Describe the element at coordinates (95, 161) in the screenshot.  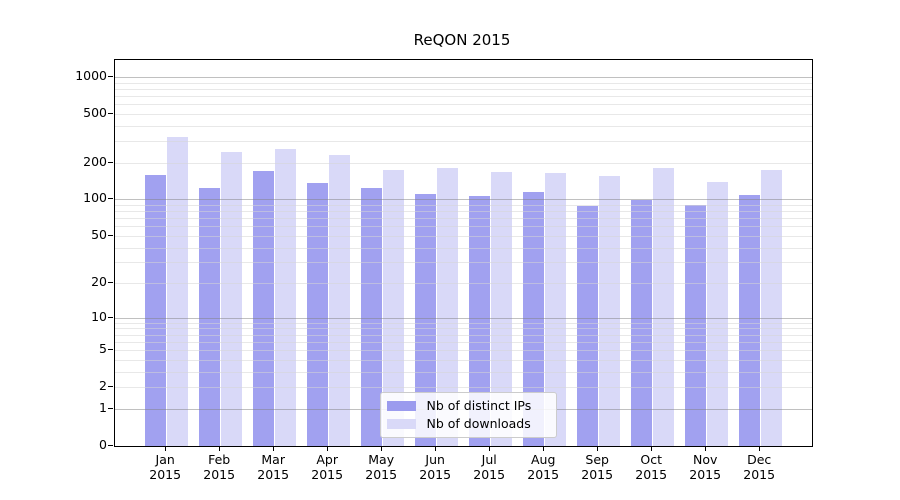
I see `y-tick-label: 200` at that location.